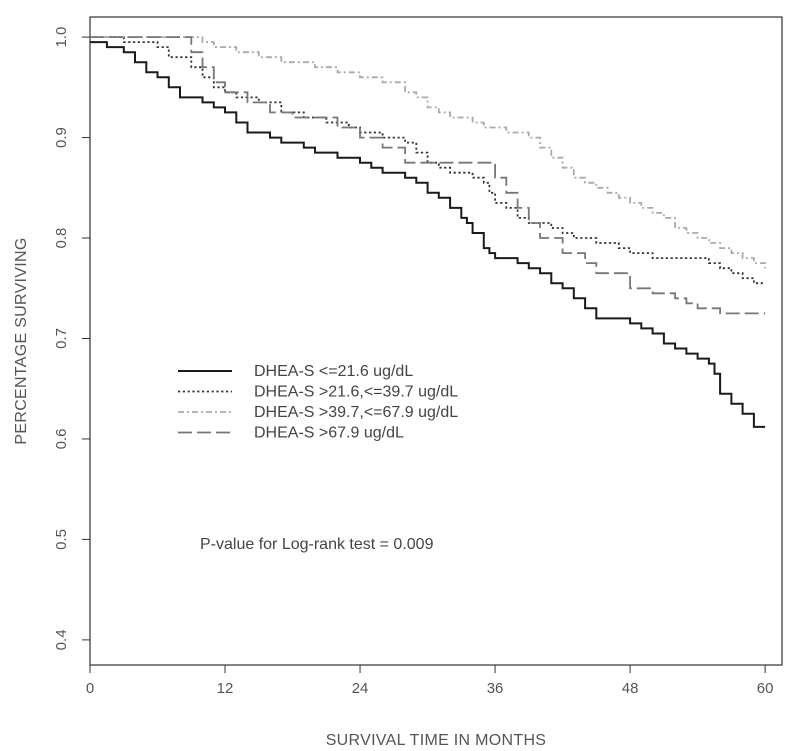  Describe the element at coordinates (61, 639) in the screenshot. I see `y-tick-label-0: 0.4` at that location.